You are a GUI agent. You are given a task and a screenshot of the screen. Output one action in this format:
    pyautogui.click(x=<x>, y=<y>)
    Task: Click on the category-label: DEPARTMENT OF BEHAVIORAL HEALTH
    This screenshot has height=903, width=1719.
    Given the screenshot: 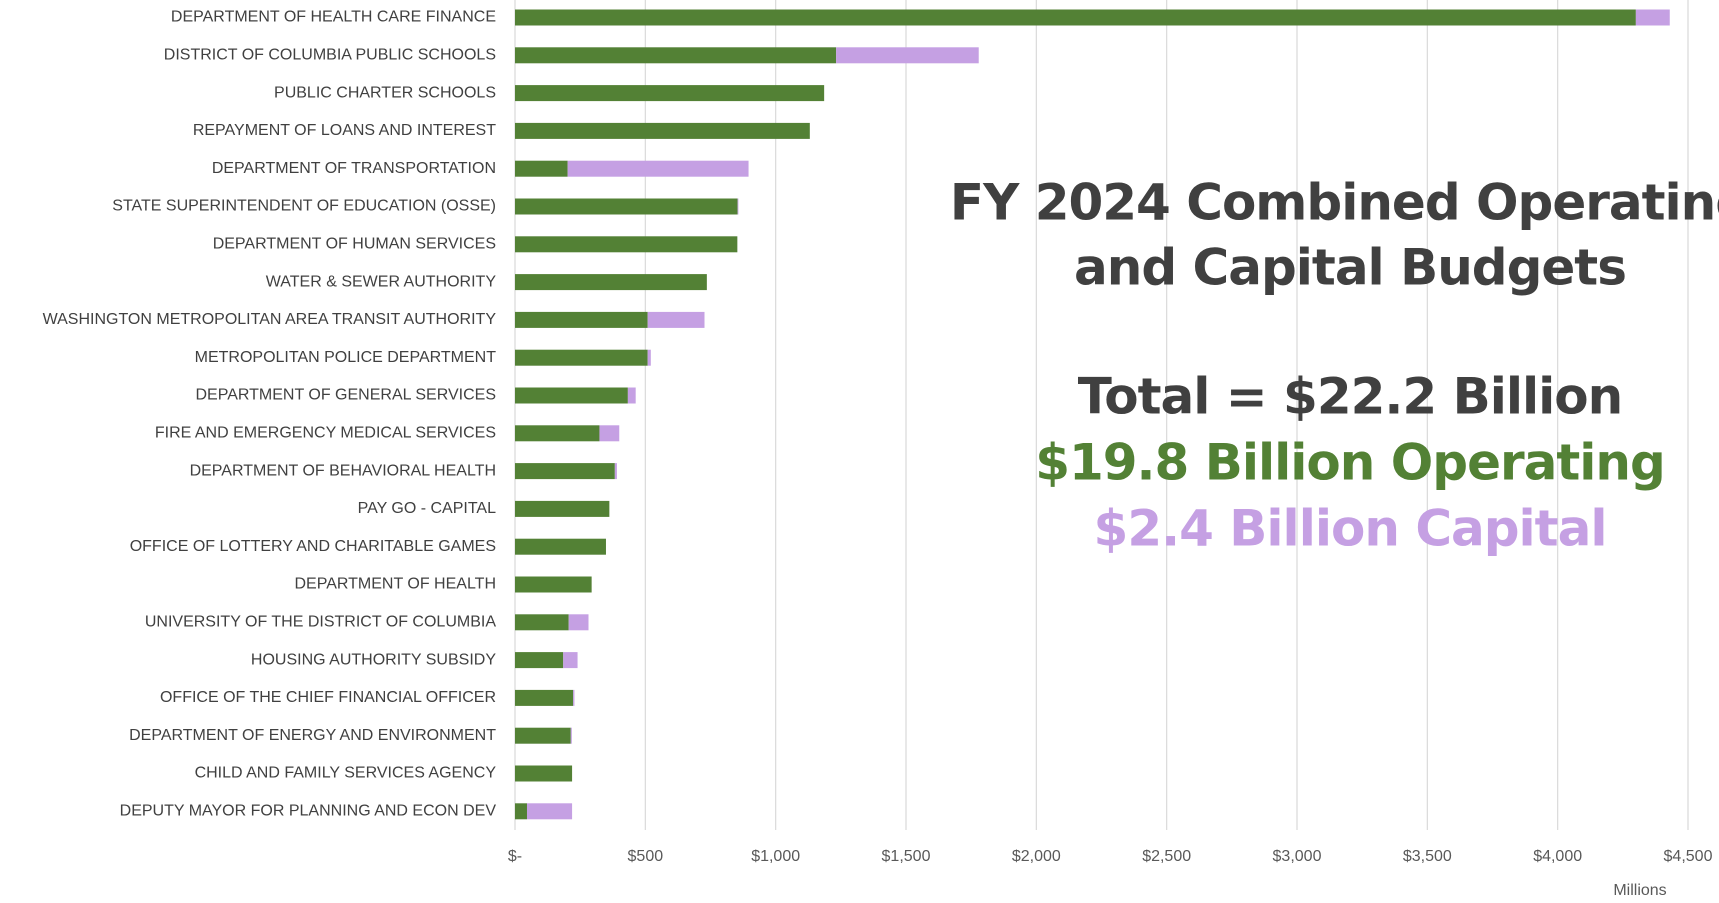 What is the action you would take?
    pyautogui.click(x=343, y=470)
    